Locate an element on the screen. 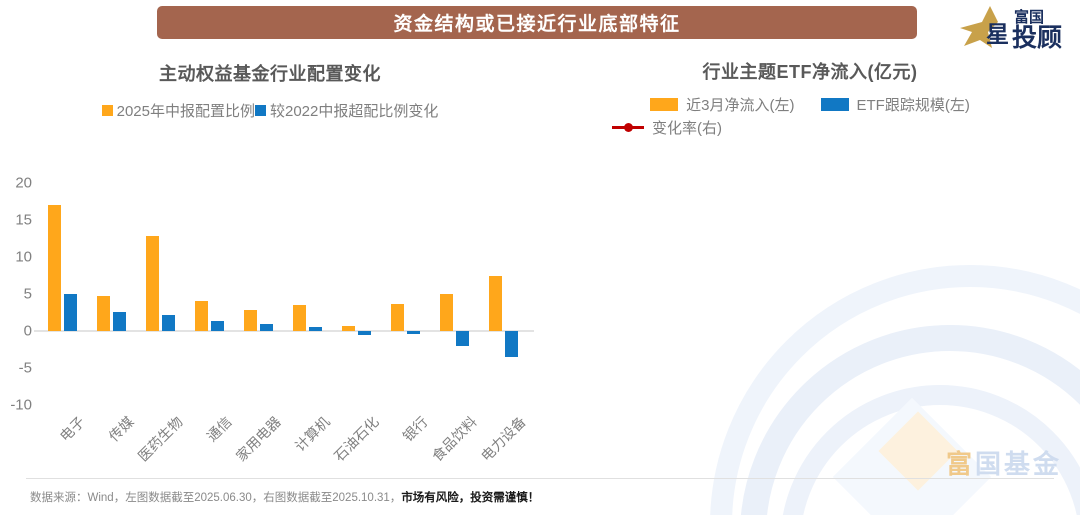 The width and height of the screenshot is (1080, 515). logo-star-icon is located at coordinates (979, 27).